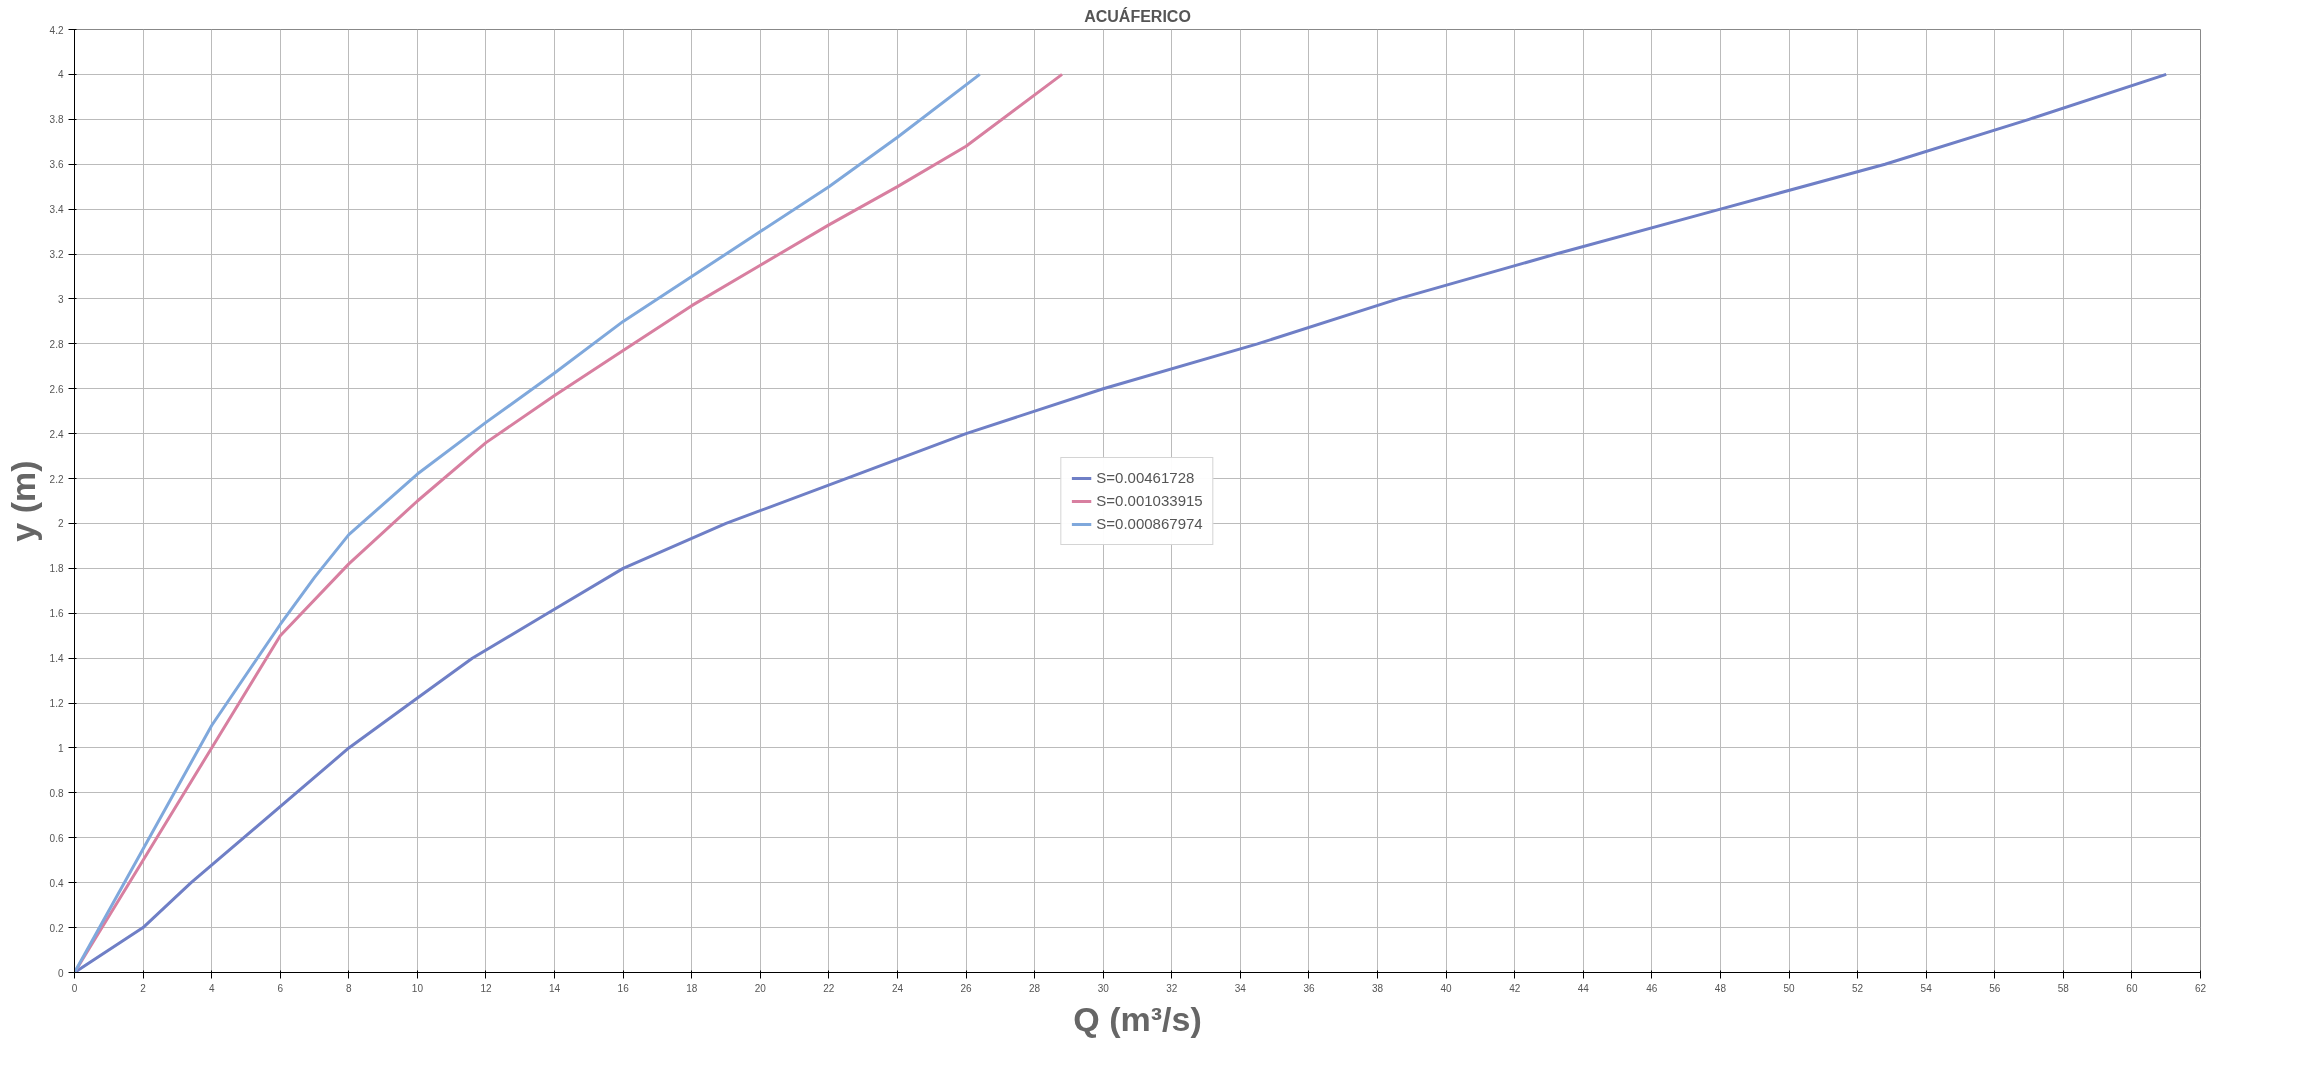  Describe the element at coordinates (829, 988) in the screenshot. I see `x-tick-label: 22` at that location.